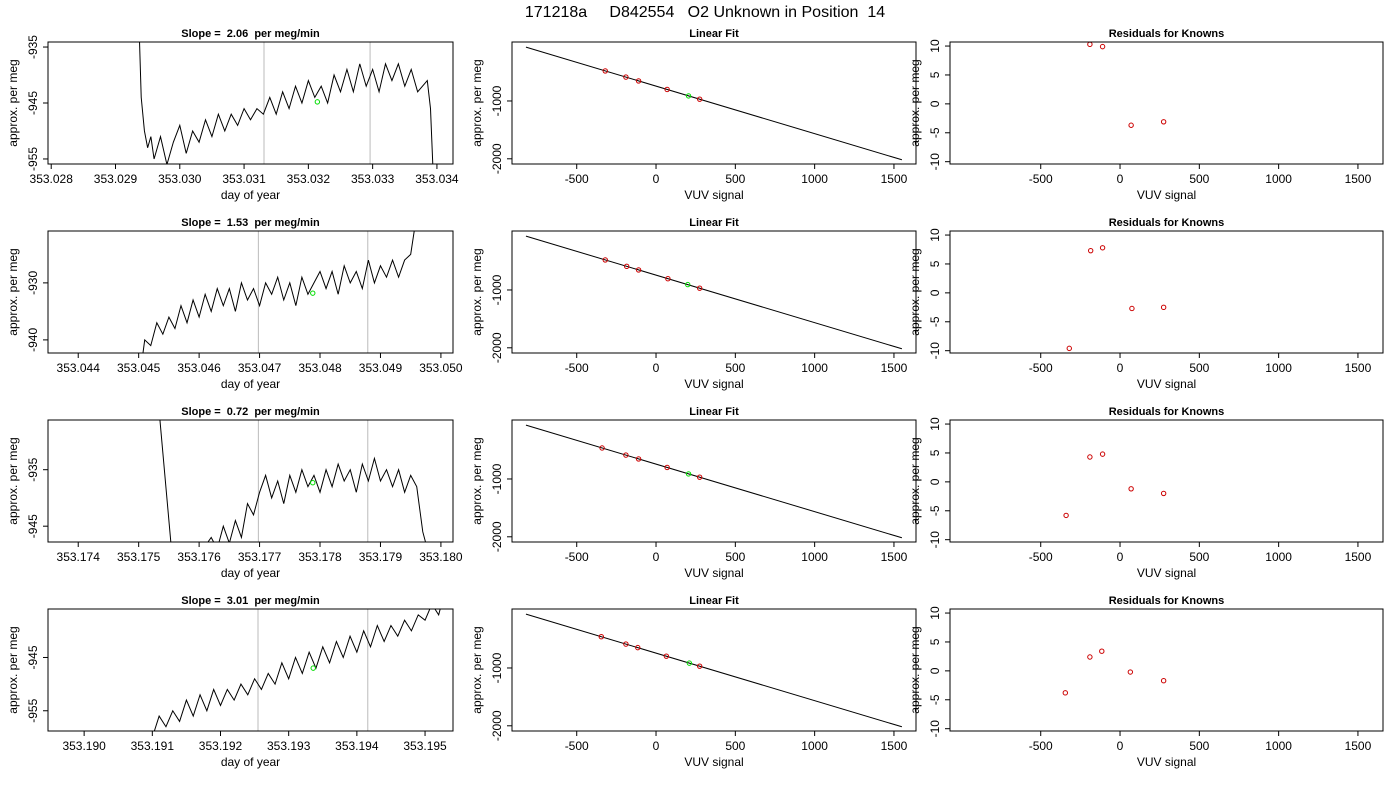 Image resolution: width=1400 pixels, height=800 pixels. What do you see at coordinates (441, 557) in the screenshot?
I see `x-tick-label: 353.180` at bounding box center [441, 557].